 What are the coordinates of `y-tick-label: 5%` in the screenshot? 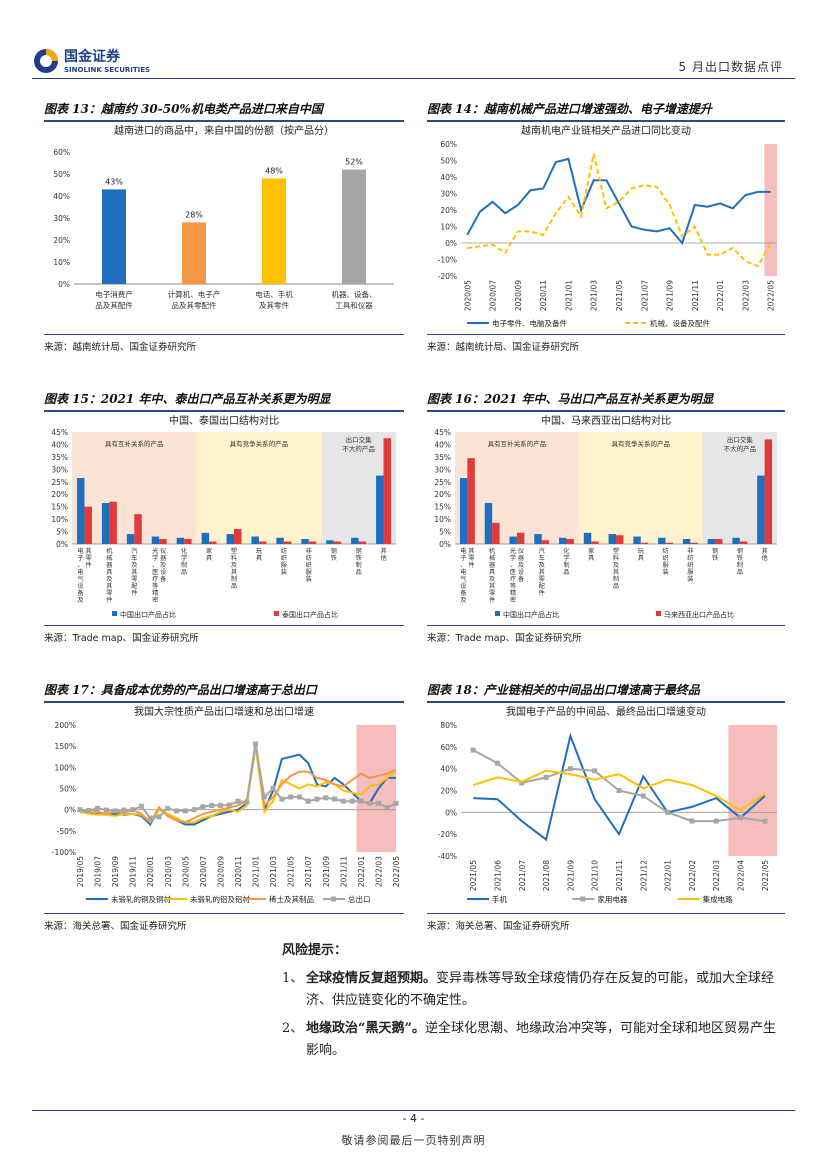 It's located at (62, 532).